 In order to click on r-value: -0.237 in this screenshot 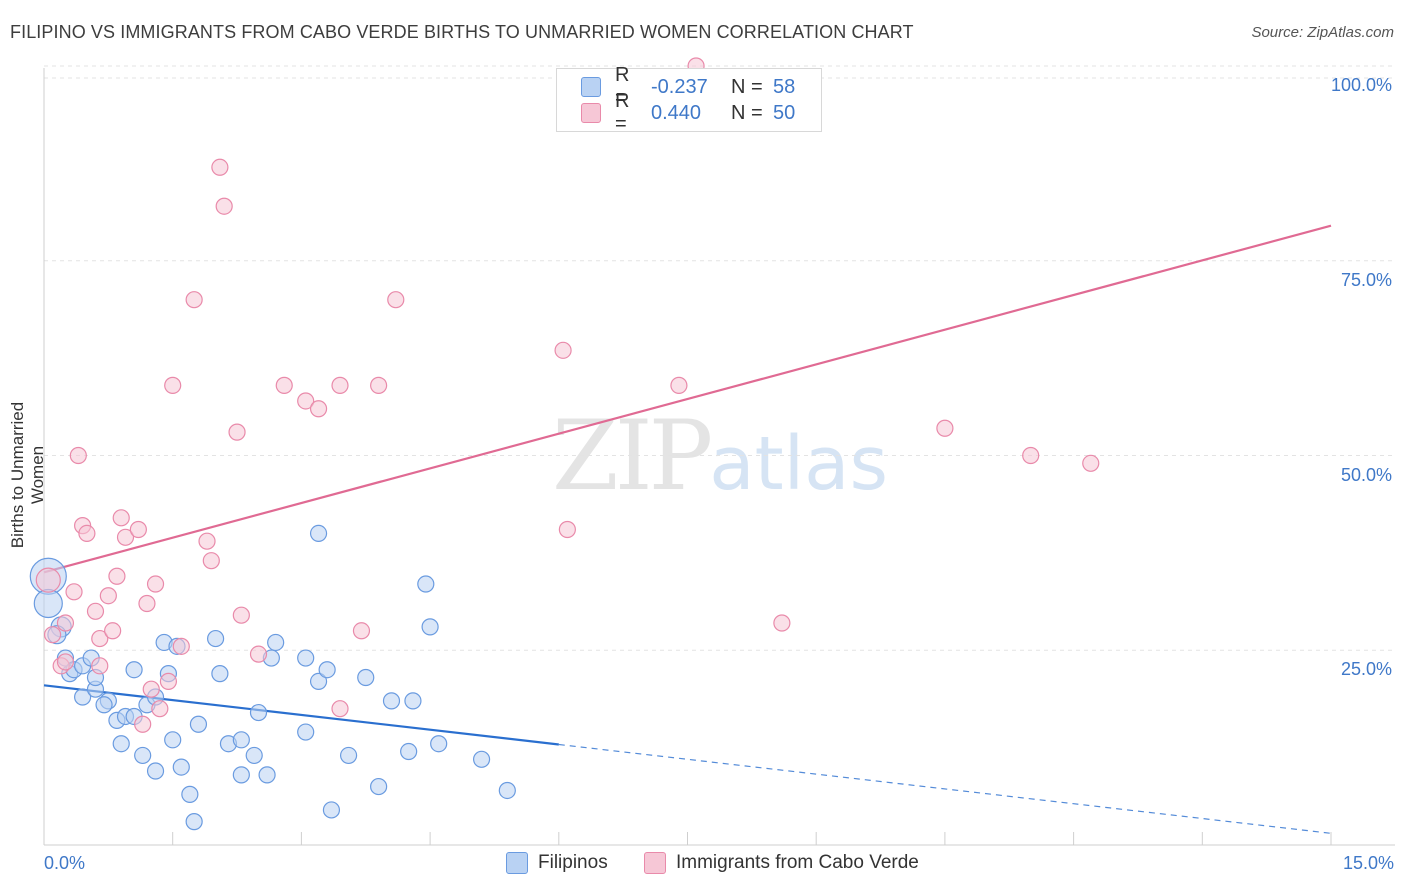, I will do `click(679, 86)`.